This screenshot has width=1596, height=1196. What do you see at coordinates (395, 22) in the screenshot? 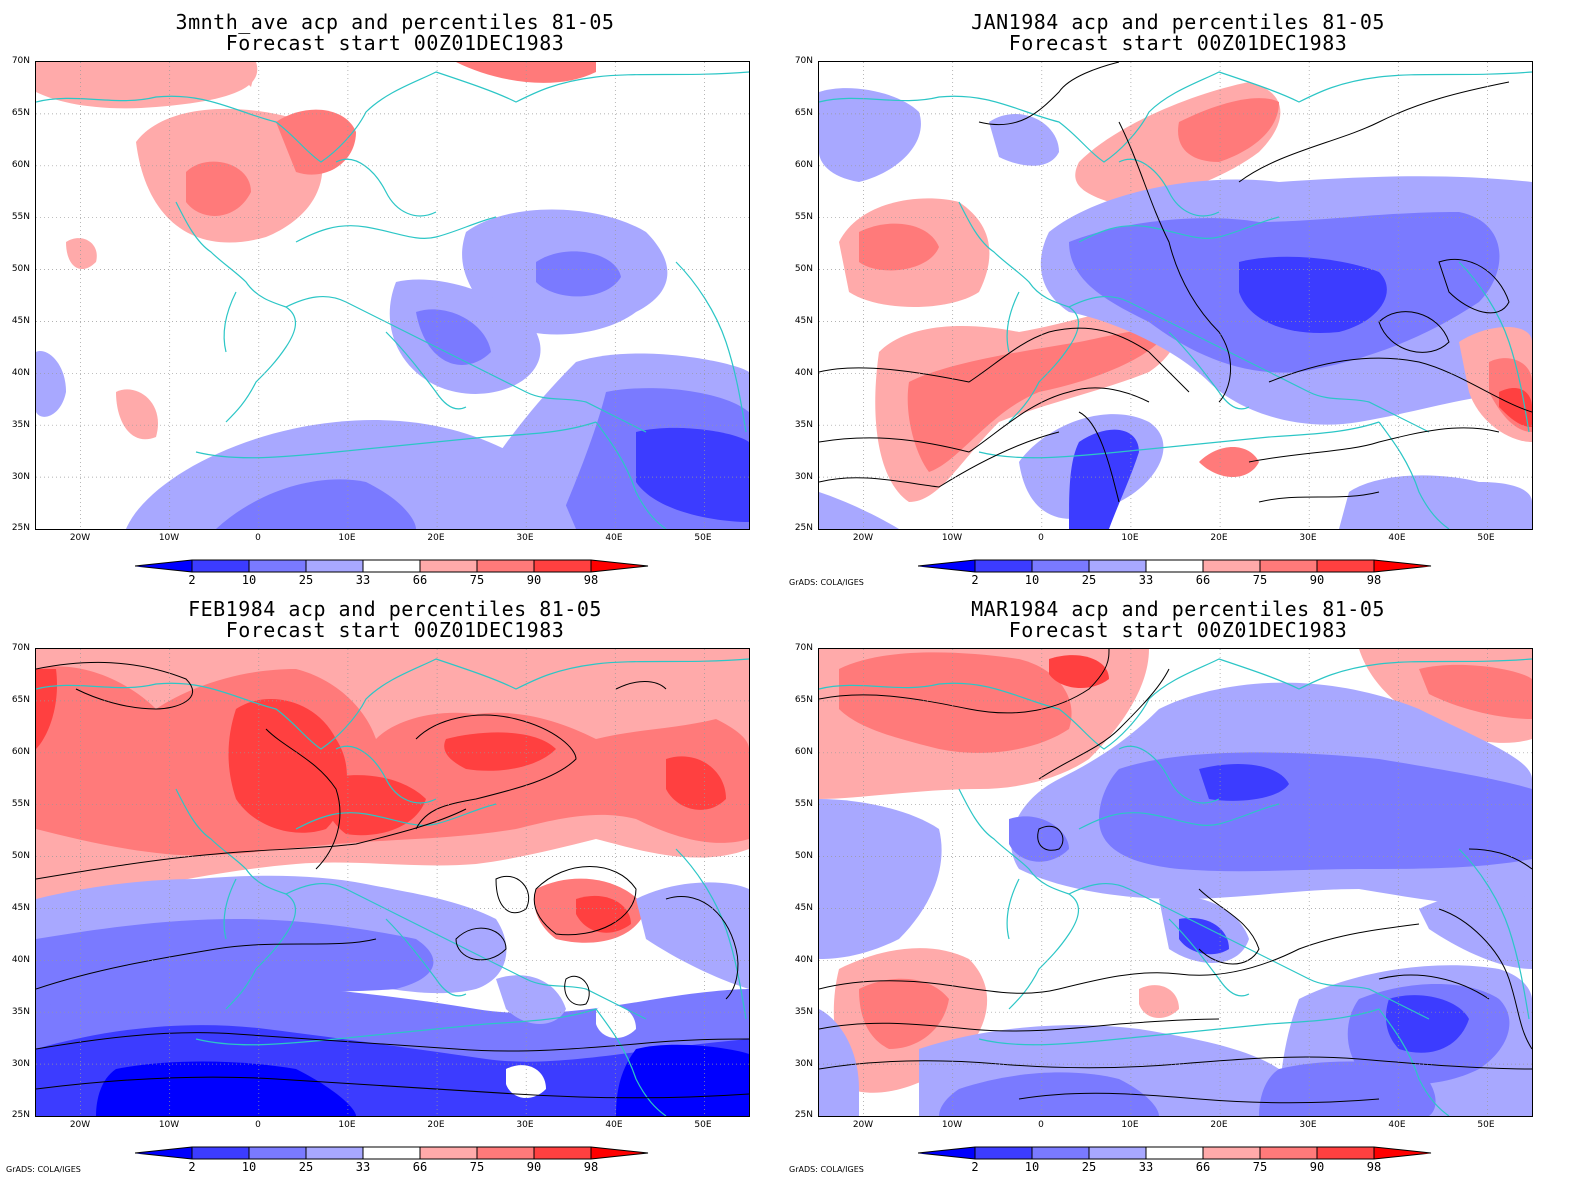
I see `panel-title: 3mnth_ave acp and percentiles 81-05` at bounding box center [395, 22].